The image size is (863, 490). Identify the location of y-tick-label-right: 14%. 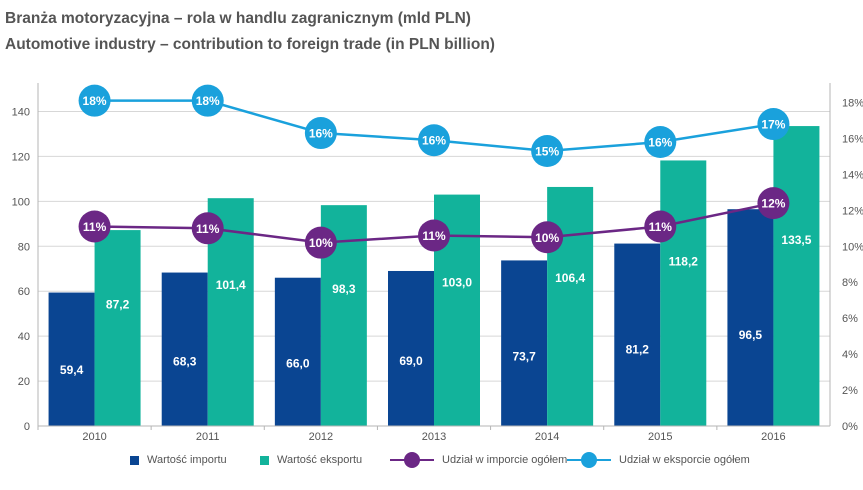
(852, 175).